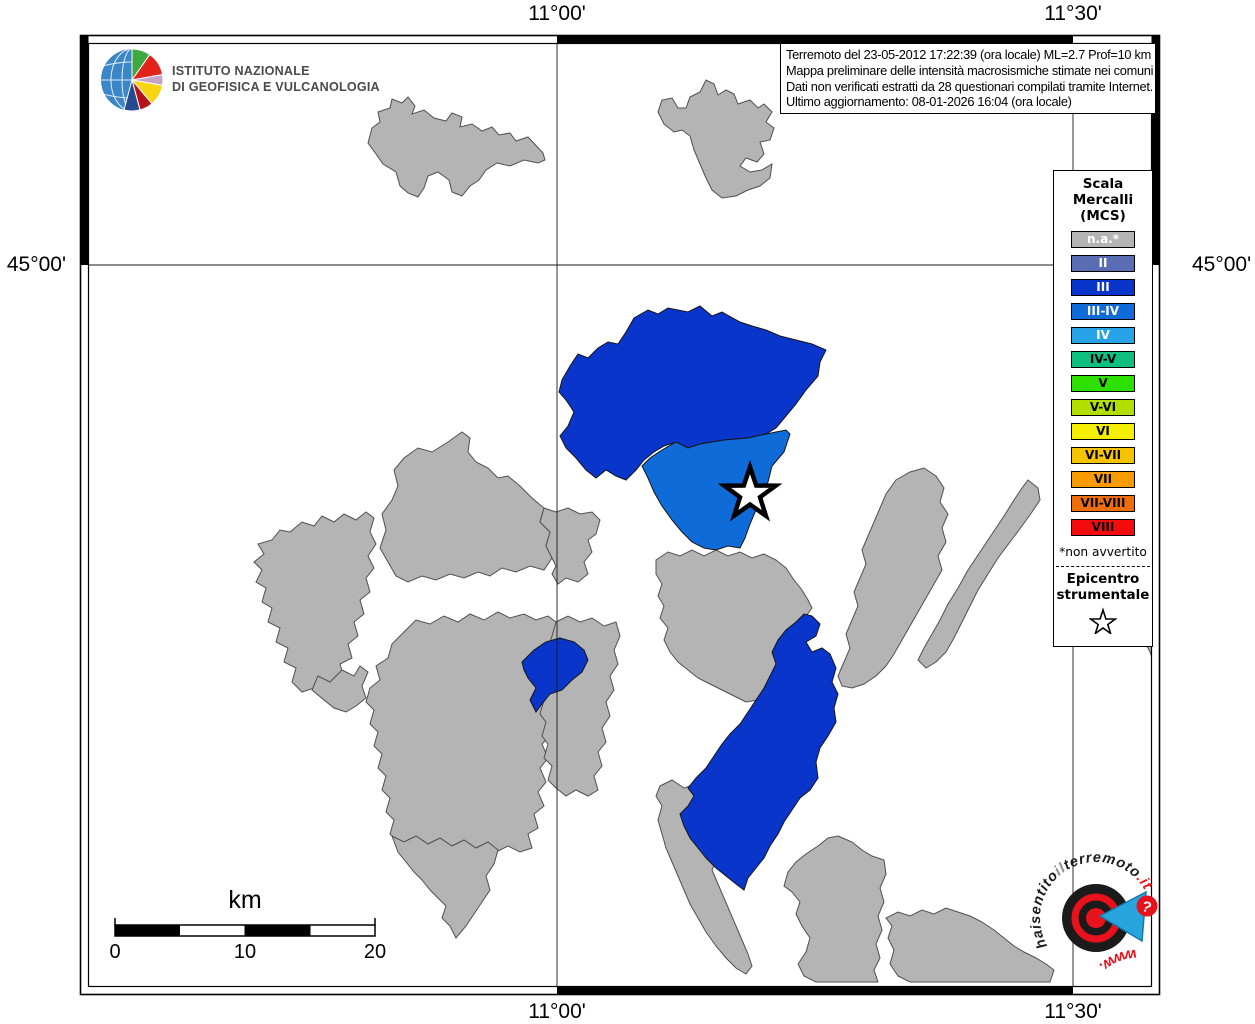 This screenshot has height=1024, width=1255. Describe the element at coordinates (1103, 335) in the screenshot. I see `legend-swatch-iv: IV` at that location.